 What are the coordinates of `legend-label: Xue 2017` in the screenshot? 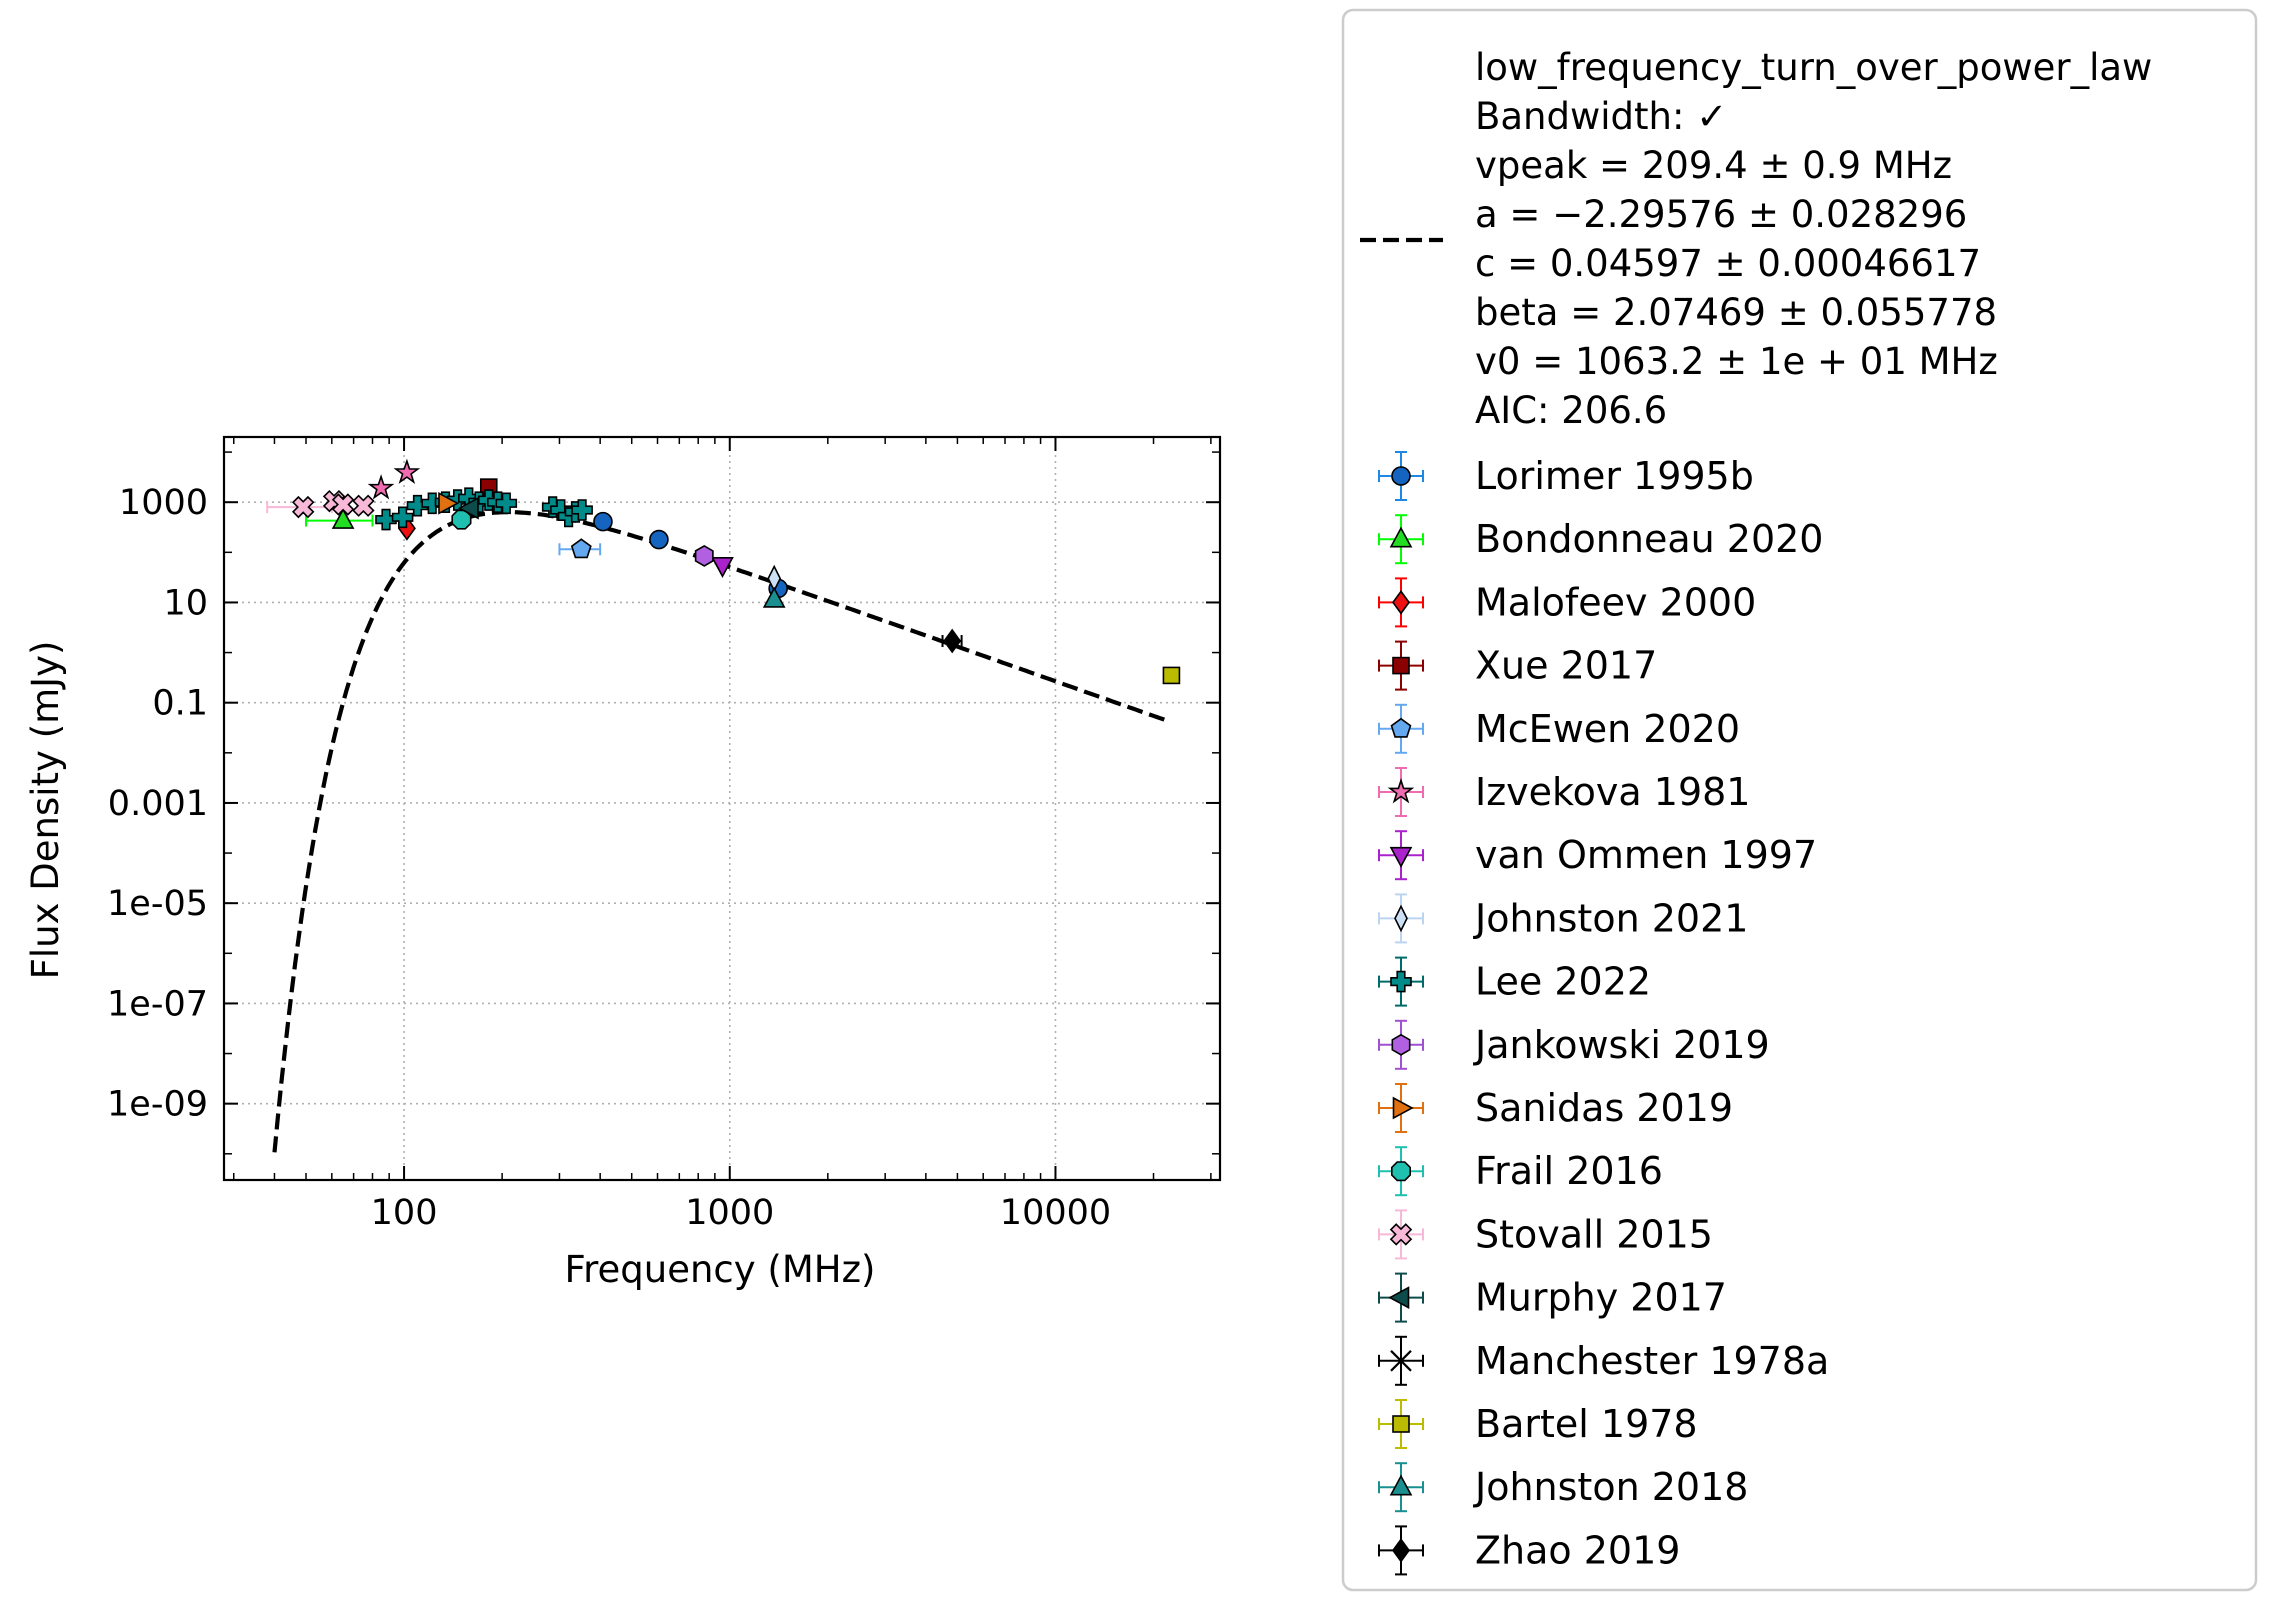 It's located at (1566, 666).